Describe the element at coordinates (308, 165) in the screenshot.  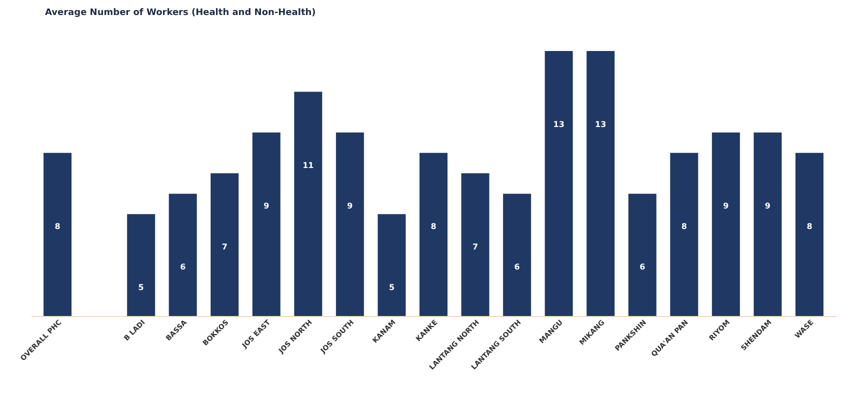
I see `data-label: 11` at that location.